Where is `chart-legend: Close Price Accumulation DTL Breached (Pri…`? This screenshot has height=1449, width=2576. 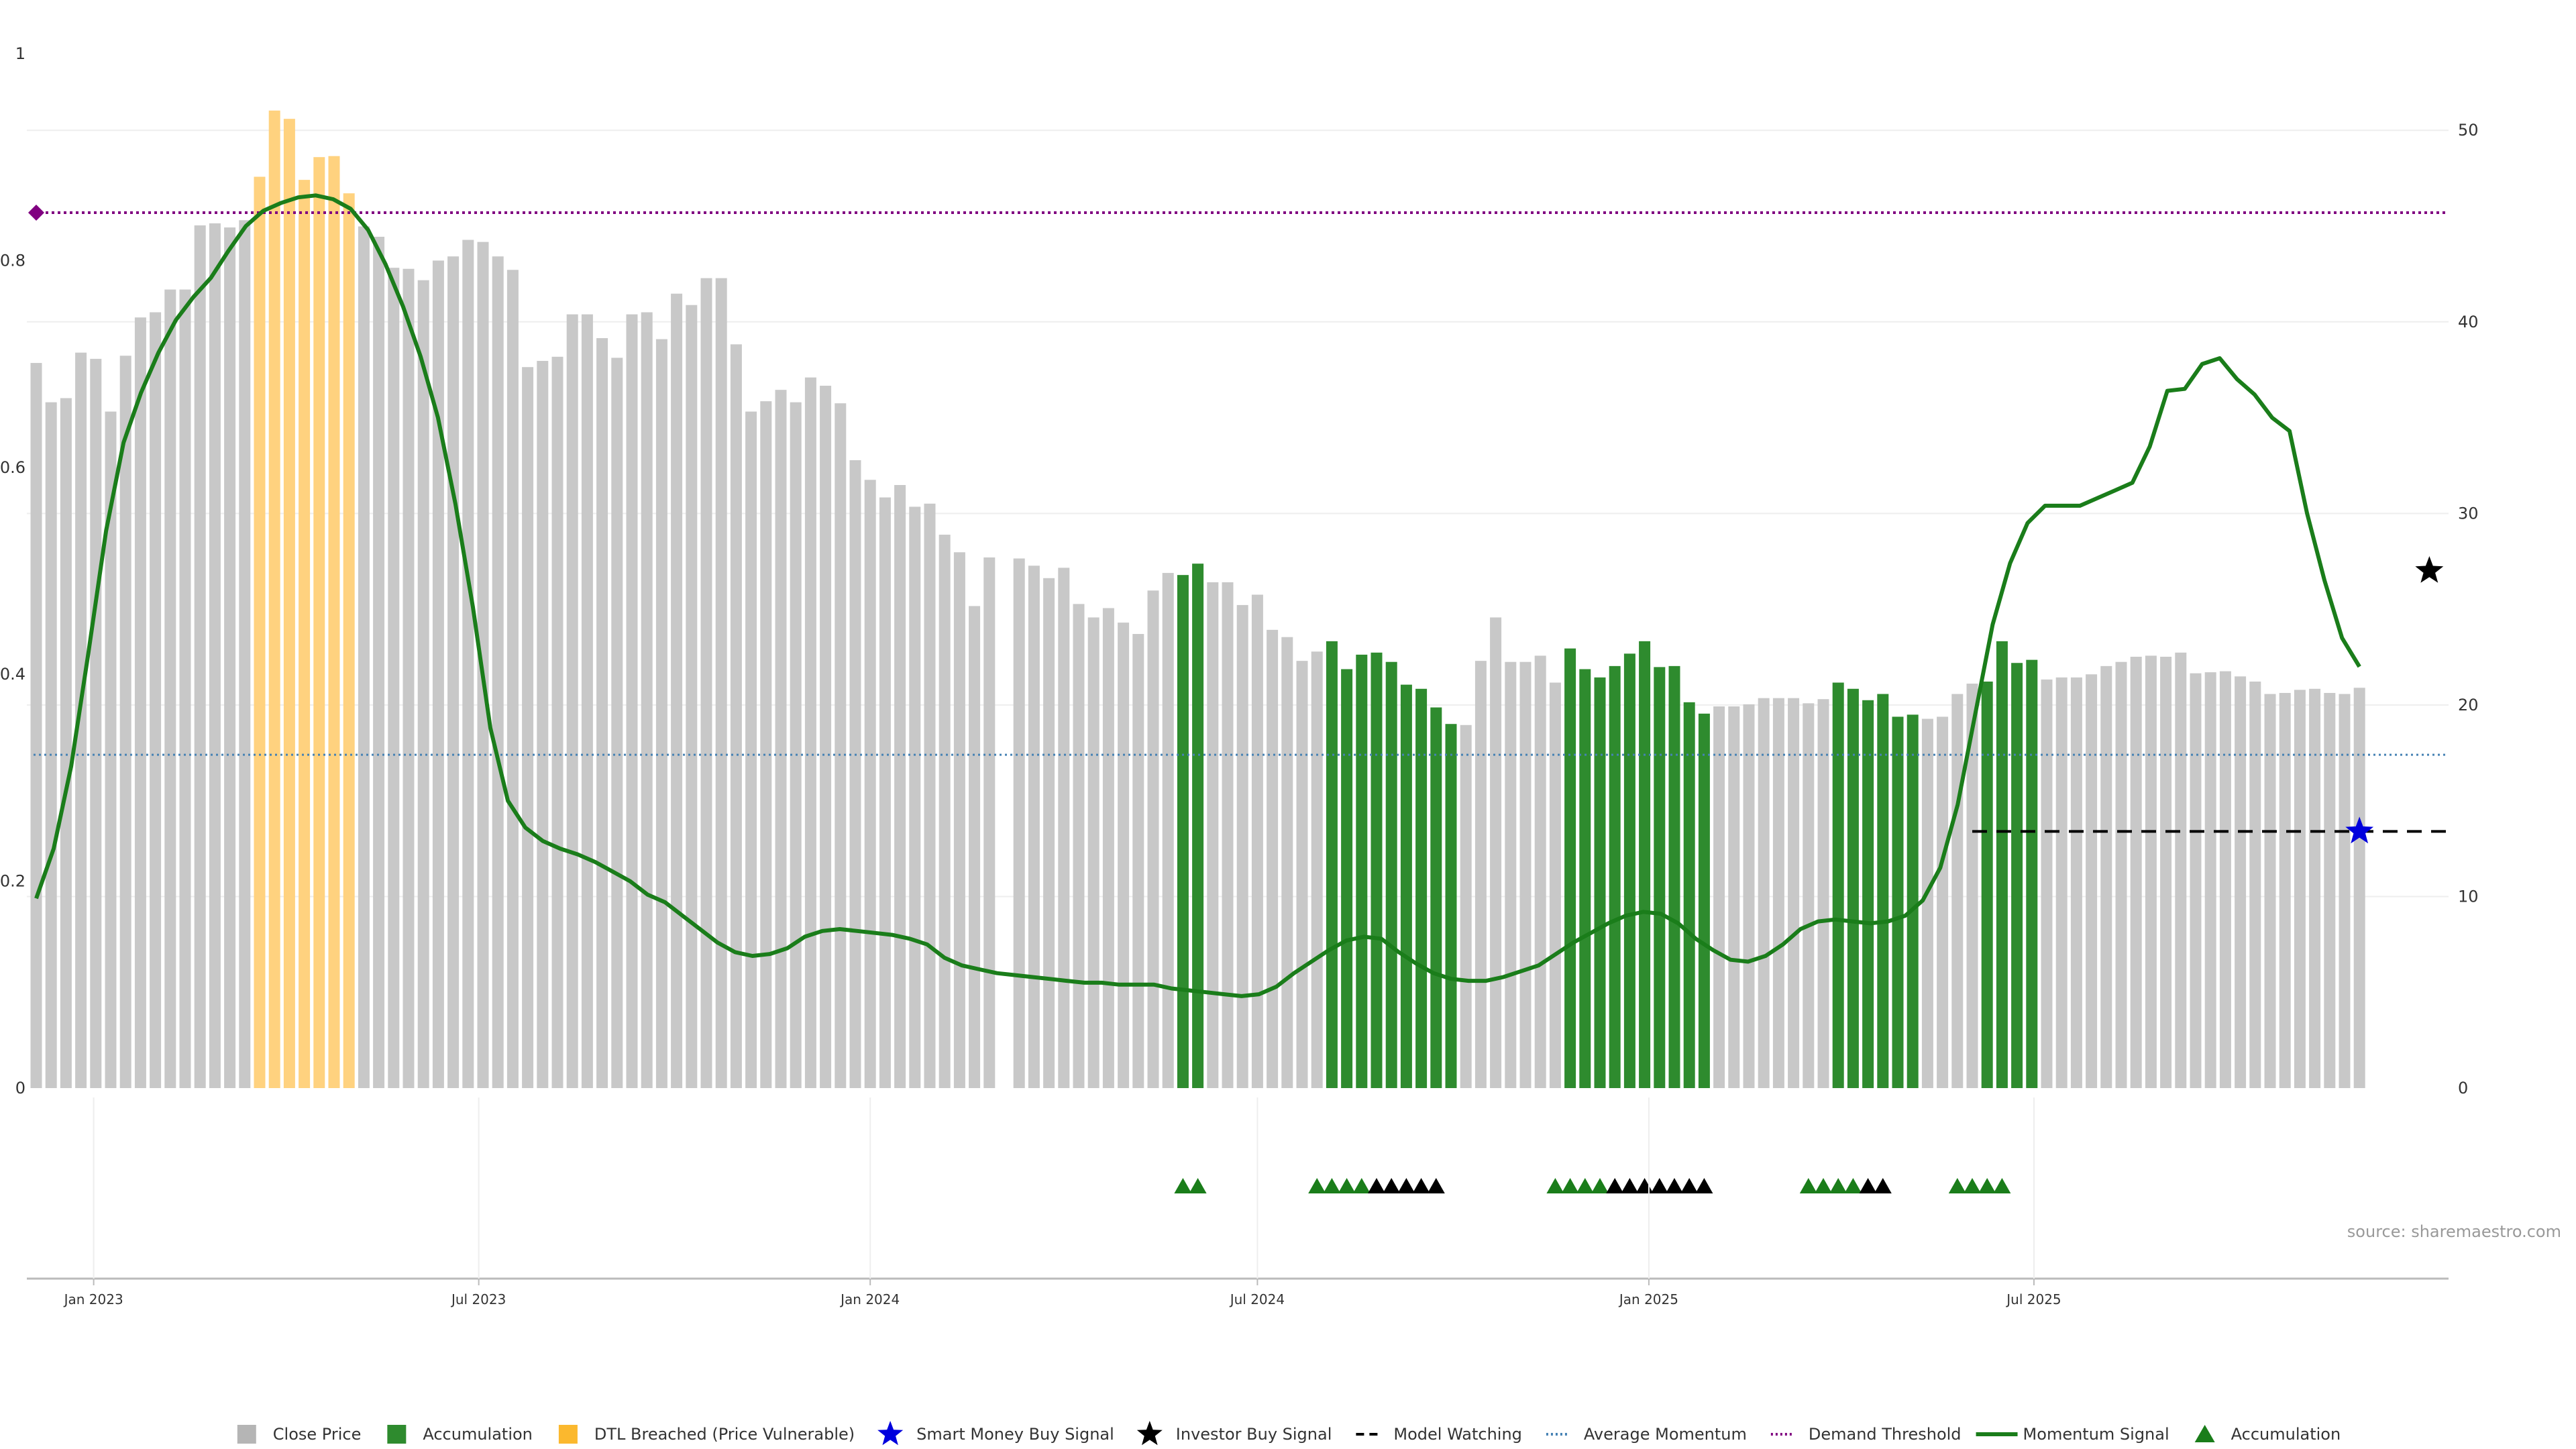 chart-legend: Close Price Accumulation DTL Breached (Pri… is located at coordinates (1289, 1433).